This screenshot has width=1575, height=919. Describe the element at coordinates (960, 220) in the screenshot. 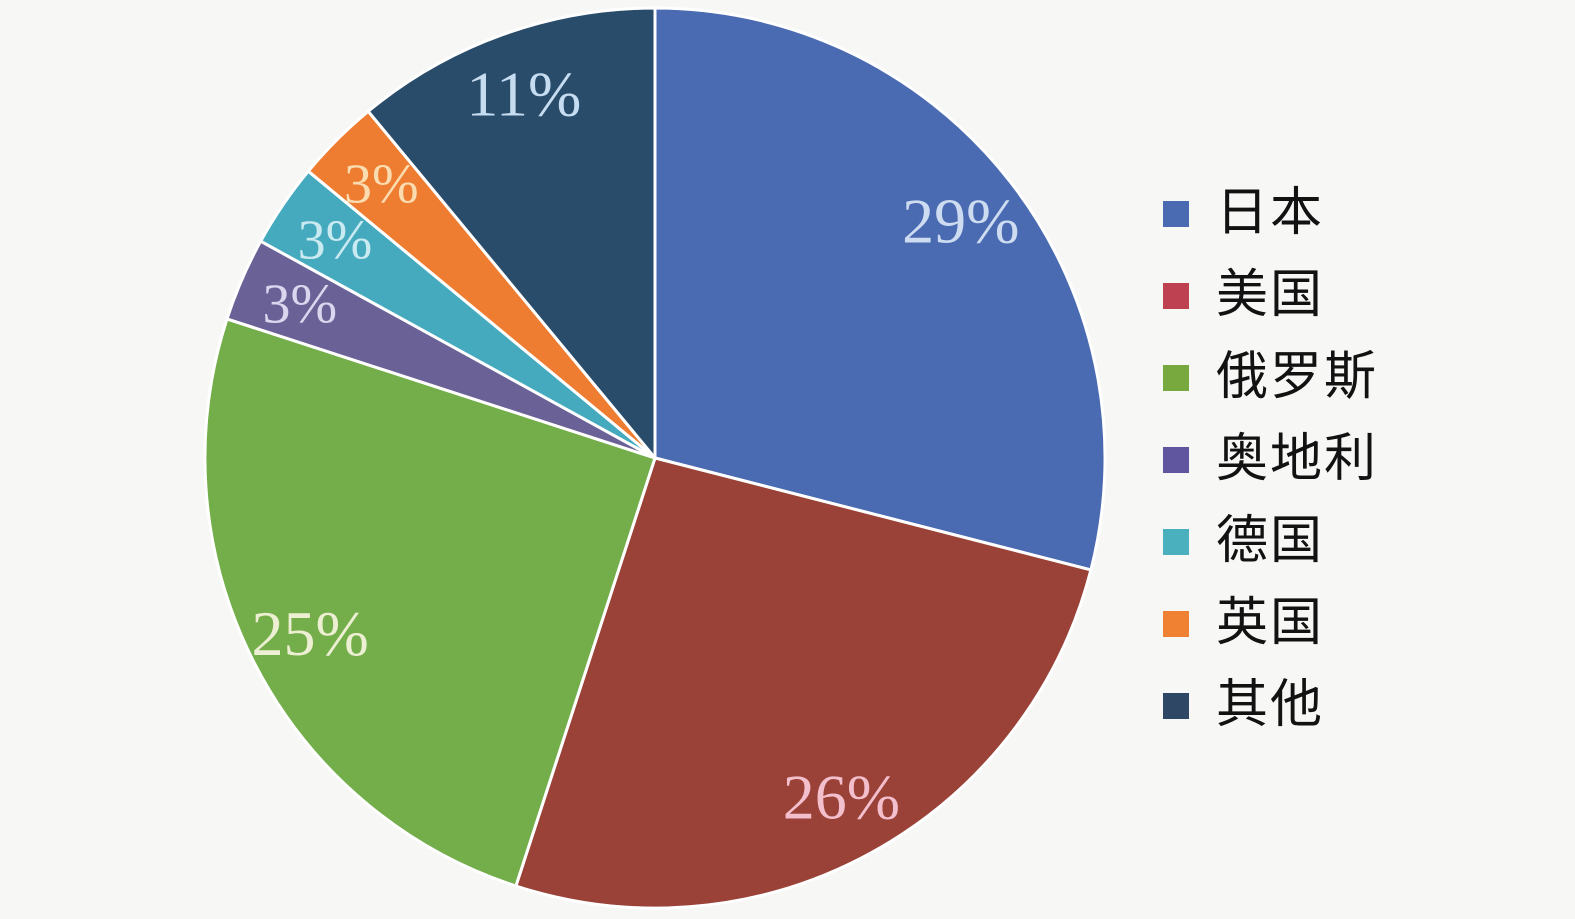

I see `pie-label-japan: 29%` at that location.